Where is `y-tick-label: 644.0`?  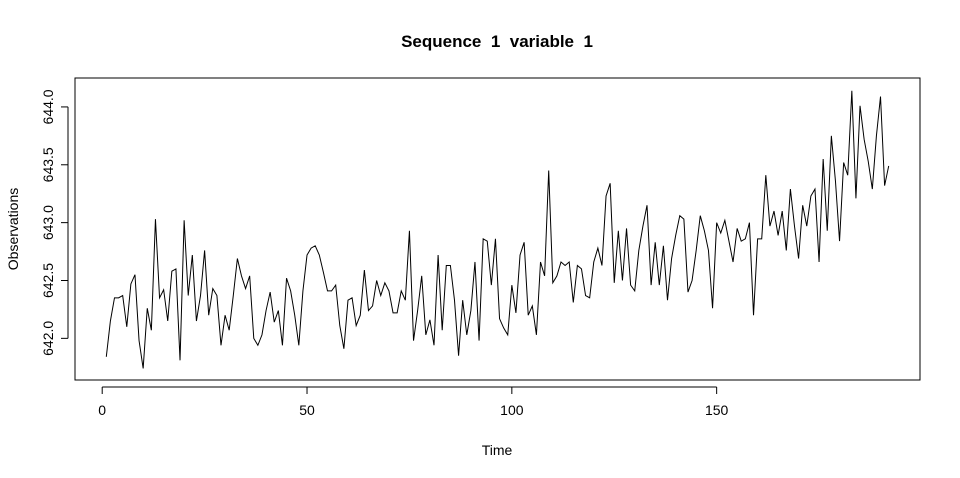
y-tick-label: 644.0 is located at coordinates (48, 106).